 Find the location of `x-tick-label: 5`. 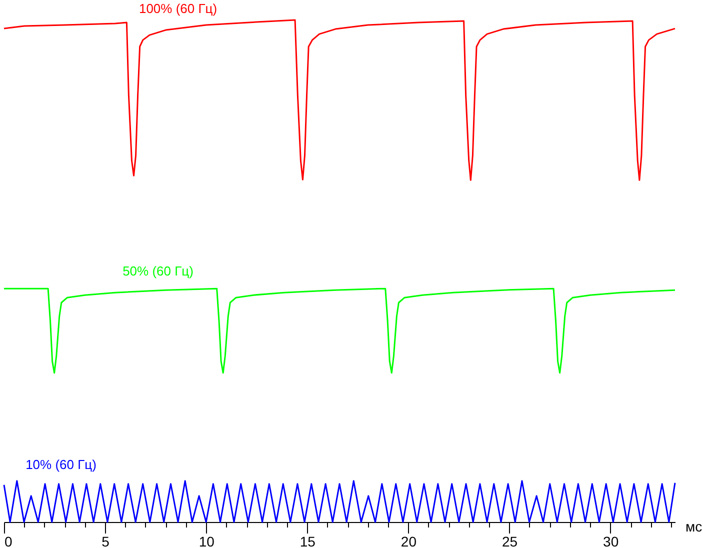

x-tick-label: 5 is located at coordinates (106, 541).